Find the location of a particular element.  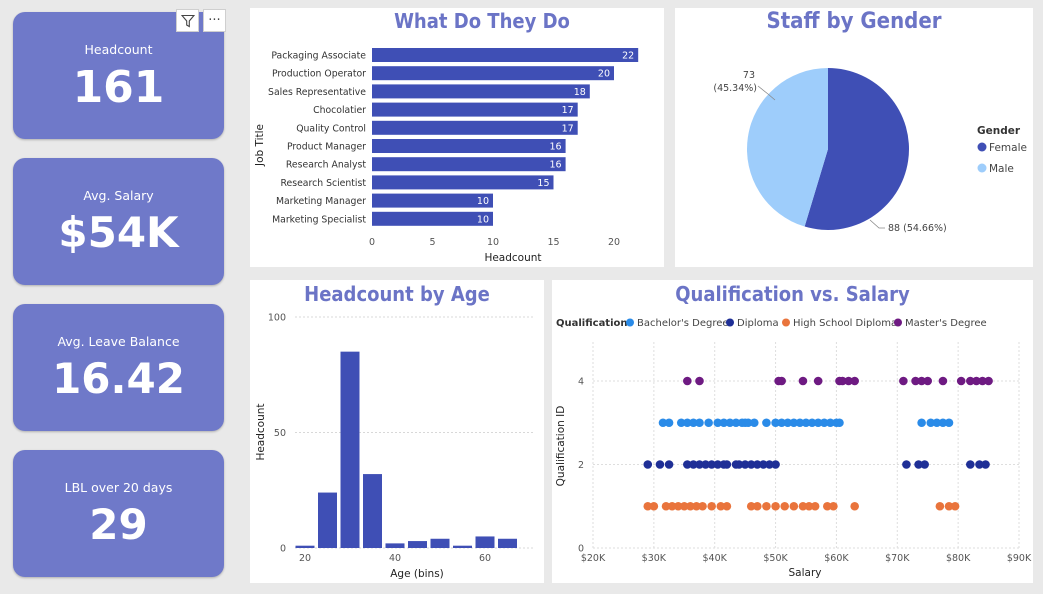

pie-slice is located at coordinates (787, 147).